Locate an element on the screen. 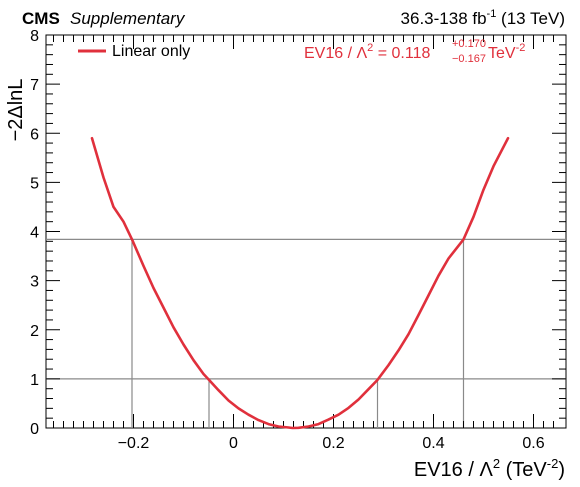 The width and height of the screenshot is (580, 487). best-fit-unit: TeV-2 is located at coordinates (506, 52).